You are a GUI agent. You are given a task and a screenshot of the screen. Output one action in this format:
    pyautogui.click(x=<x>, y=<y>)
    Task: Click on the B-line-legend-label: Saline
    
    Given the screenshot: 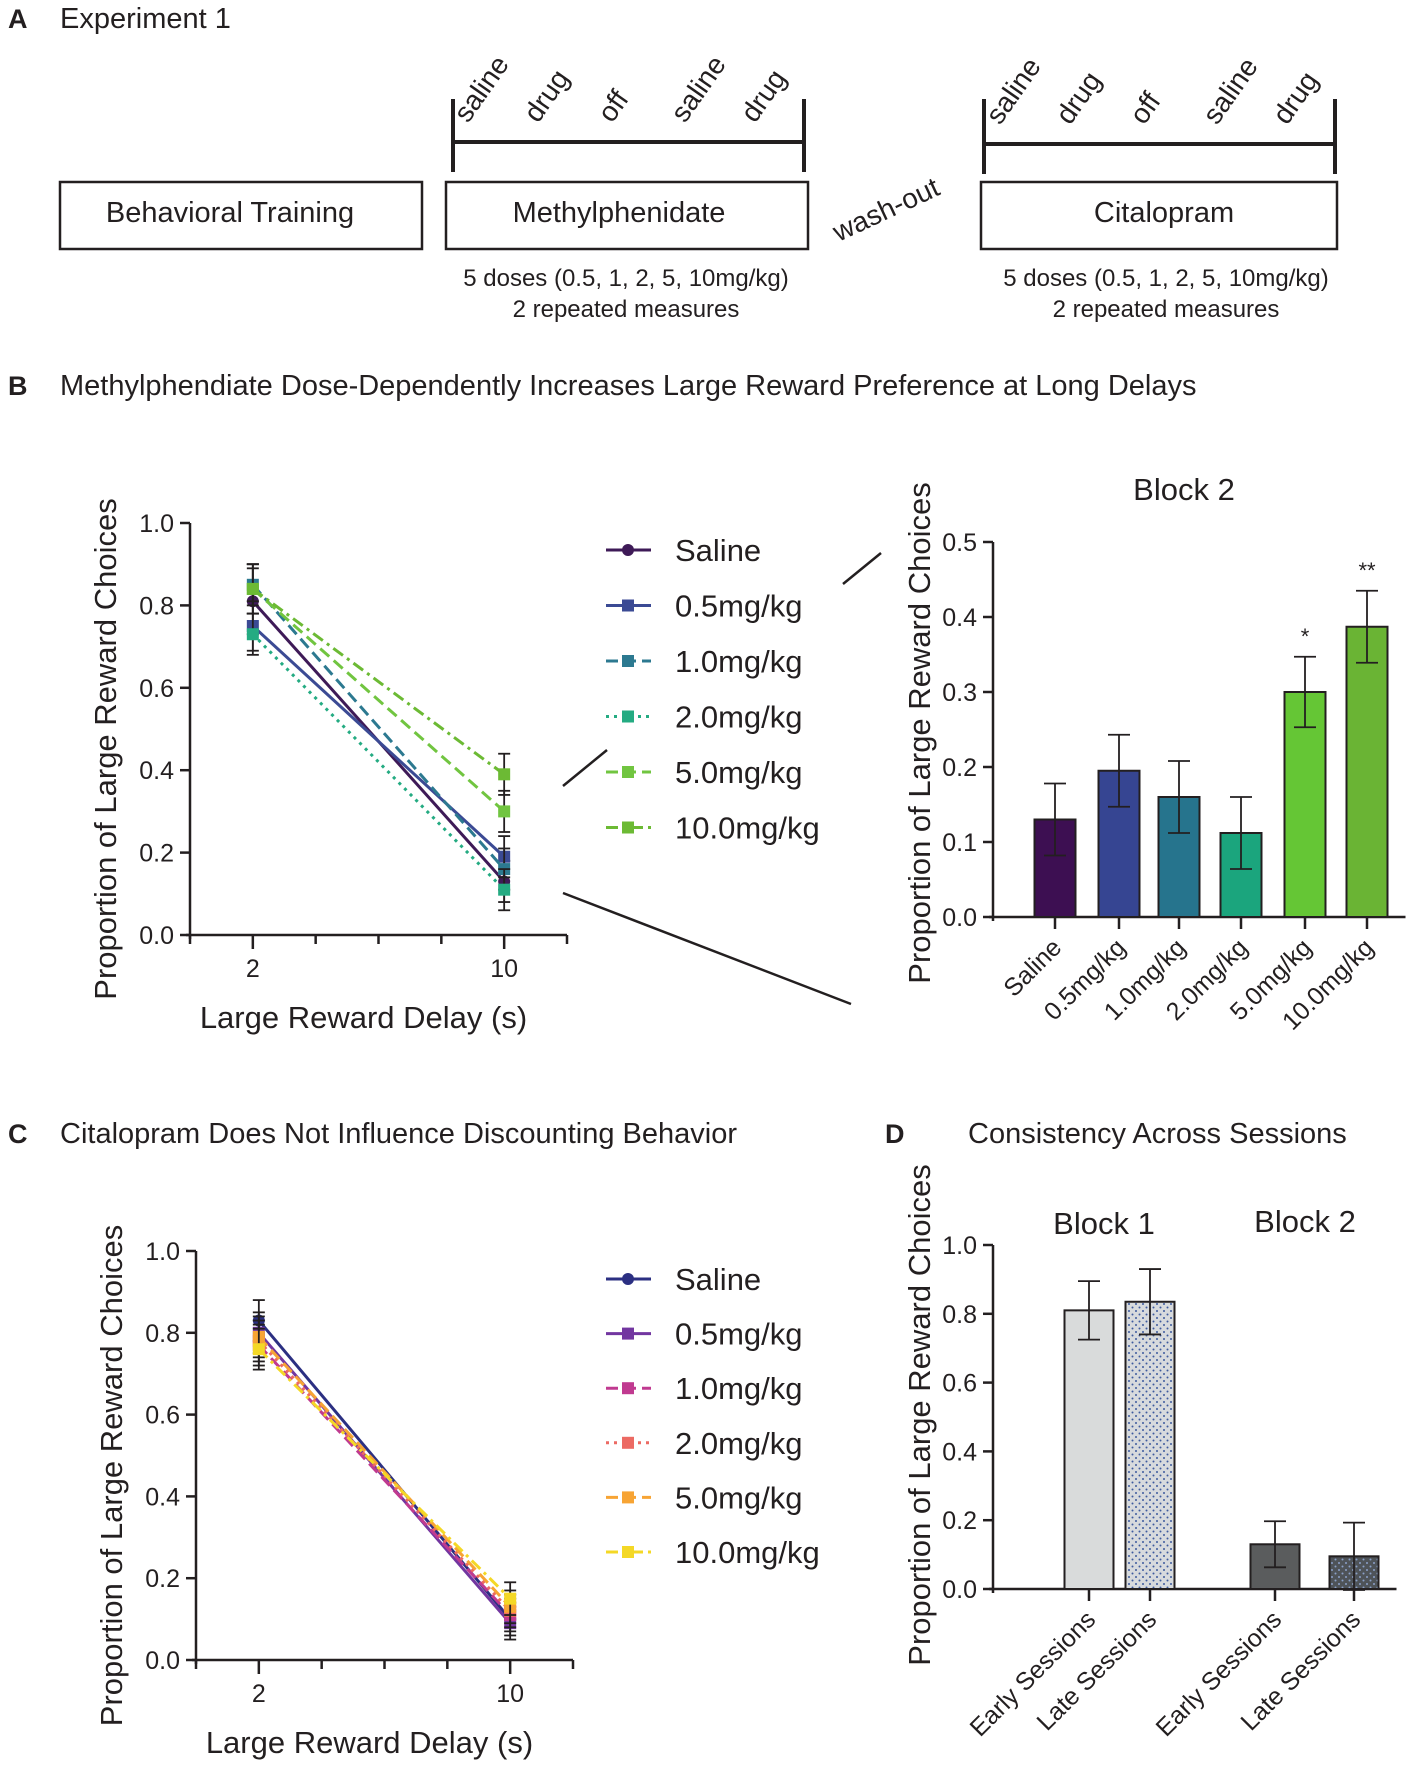 What is the action you would take?
    pyautogui.click(x=718, y=550)
    